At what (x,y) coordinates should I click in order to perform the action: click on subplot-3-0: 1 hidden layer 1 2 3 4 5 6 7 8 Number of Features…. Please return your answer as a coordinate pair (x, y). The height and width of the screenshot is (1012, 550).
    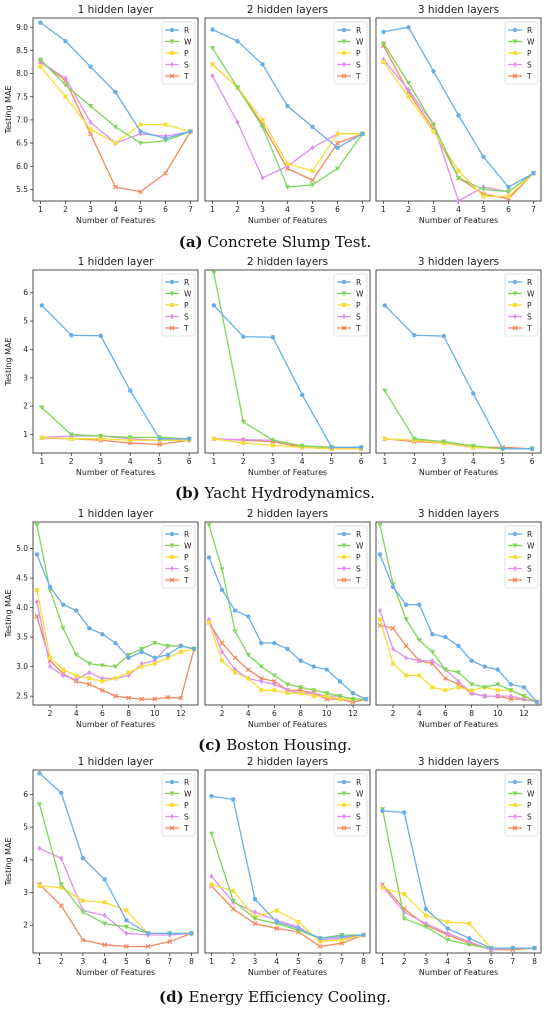
    Looking at the image, I should click on (101, 866).